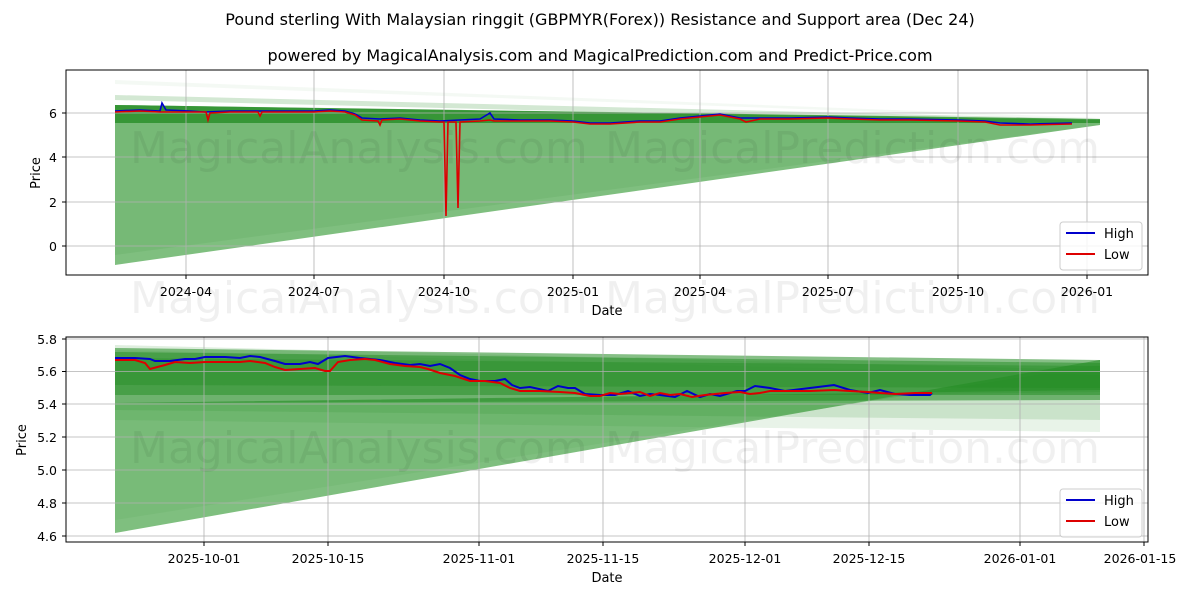 The height and width of the screenshot is (600, 1200). I want to click on svg-text: 2025-11-15, so click(603, 558).